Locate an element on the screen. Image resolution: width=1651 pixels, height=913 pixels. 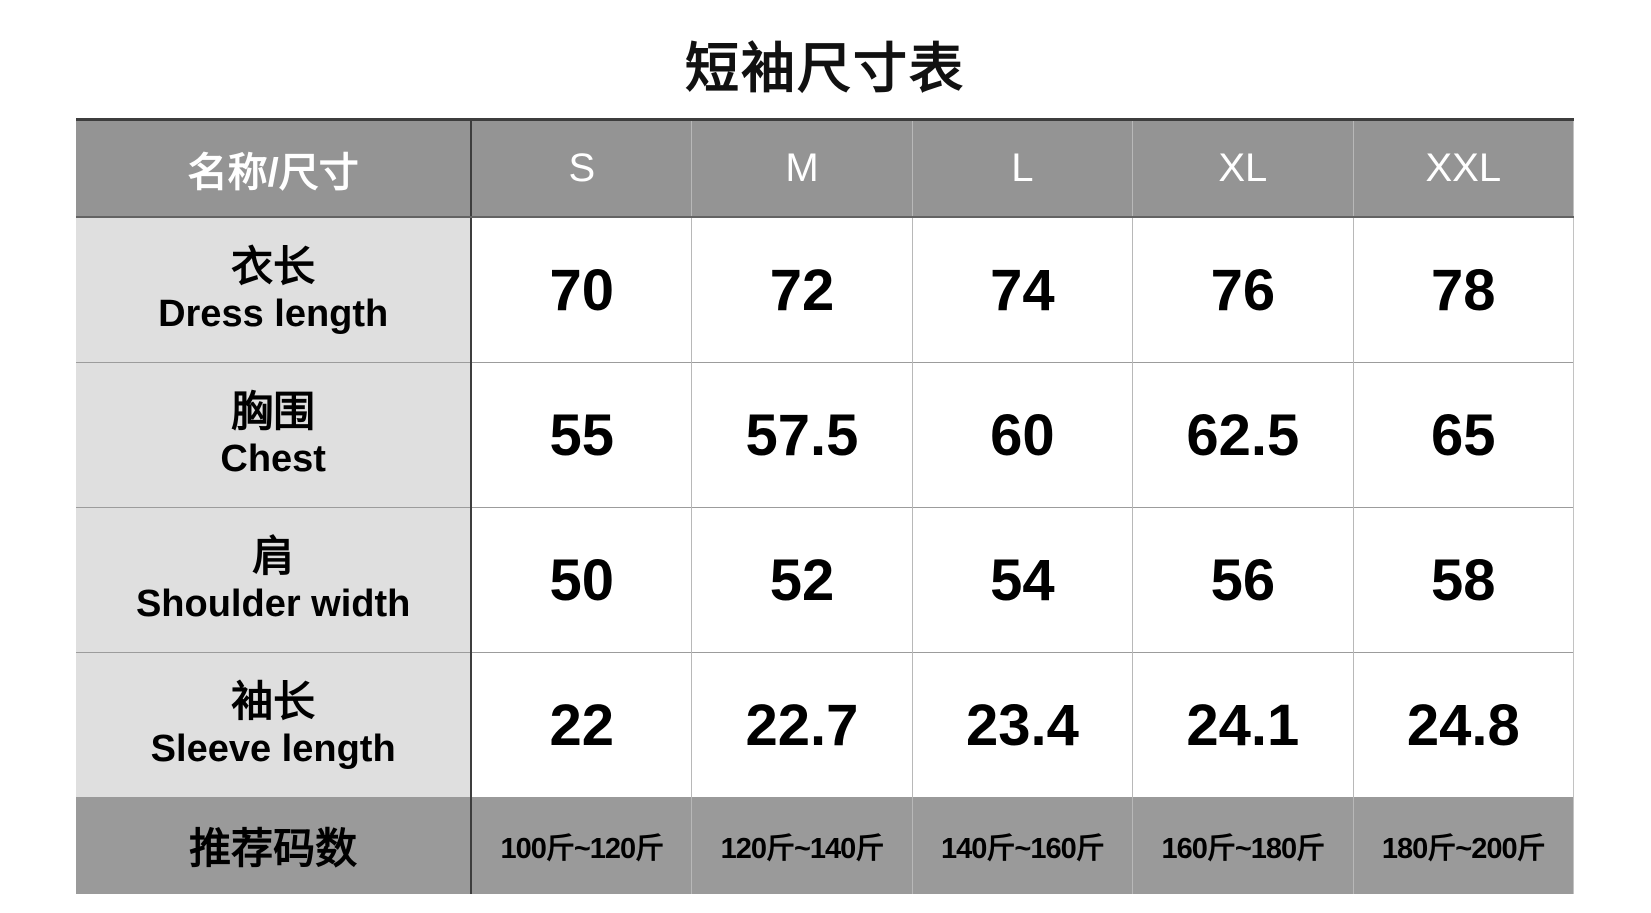
row-label-en: Dress length is located at coordinates (273, 314).